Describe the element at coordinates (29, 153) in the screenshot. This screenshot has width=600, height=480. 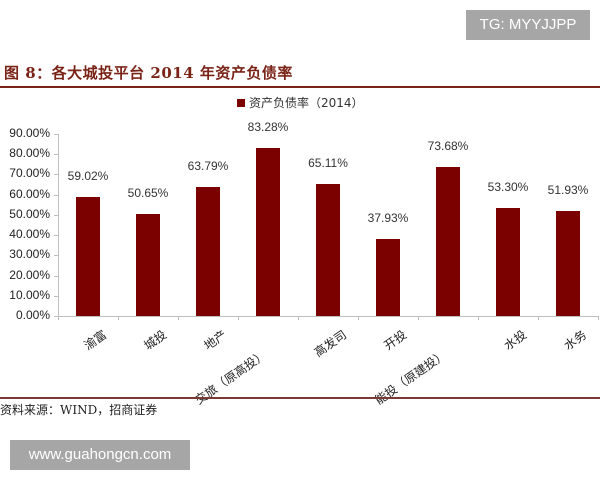
I see `y-tick-label: 80.00%` at that location.